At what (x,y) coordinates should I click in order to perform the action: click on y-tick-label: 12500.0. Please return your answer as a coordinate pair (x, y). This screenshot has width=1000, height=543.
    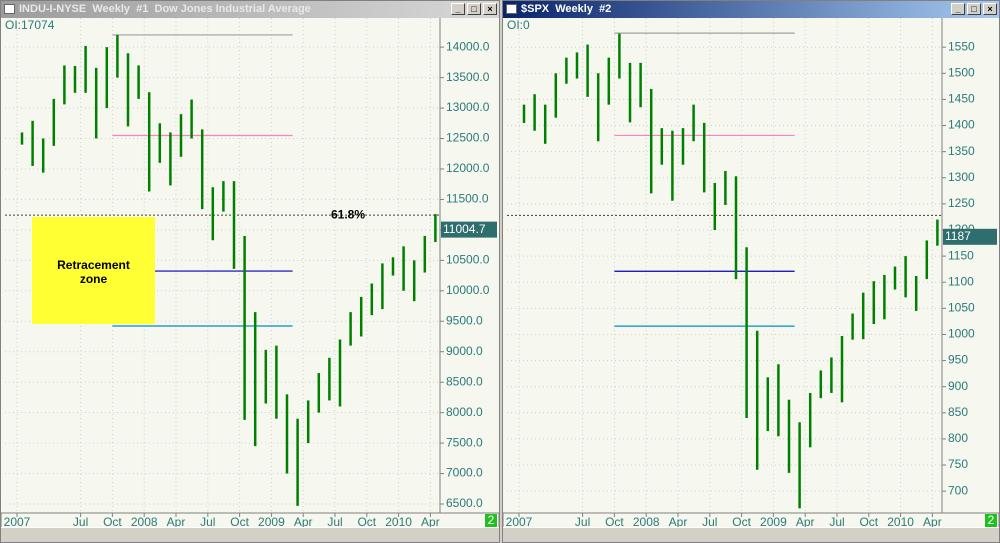
    Looking at the image, I should click on (468, 138).